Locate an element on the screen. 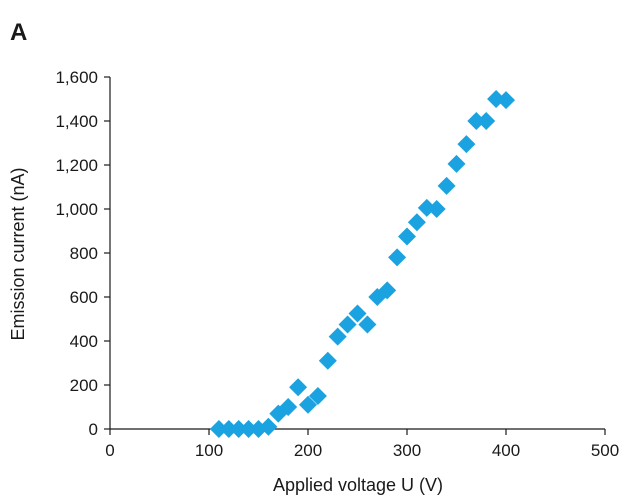 This screenshot has width=626, height=497. y-tick-label: 0 is located at coordinates (93, 429).